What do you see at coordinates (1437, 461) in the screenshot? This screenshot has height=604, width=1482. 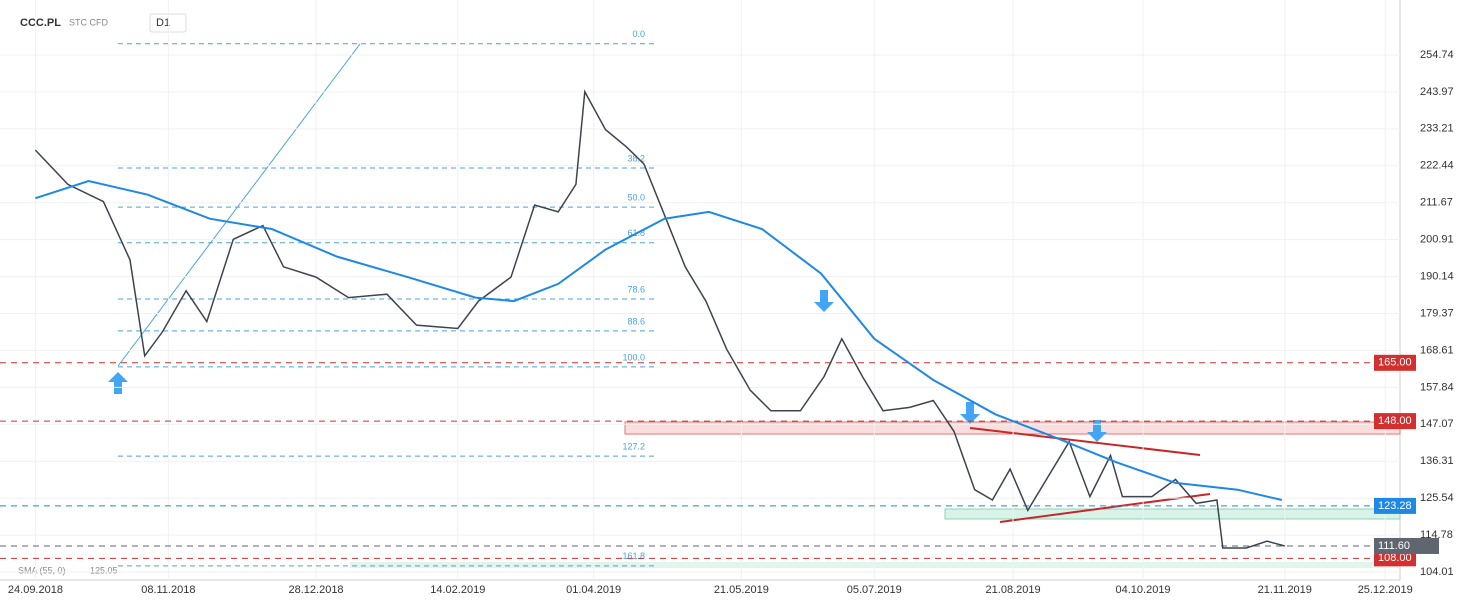 I see `y-tick-label: 136.31` at bounding box center [1437, 461].